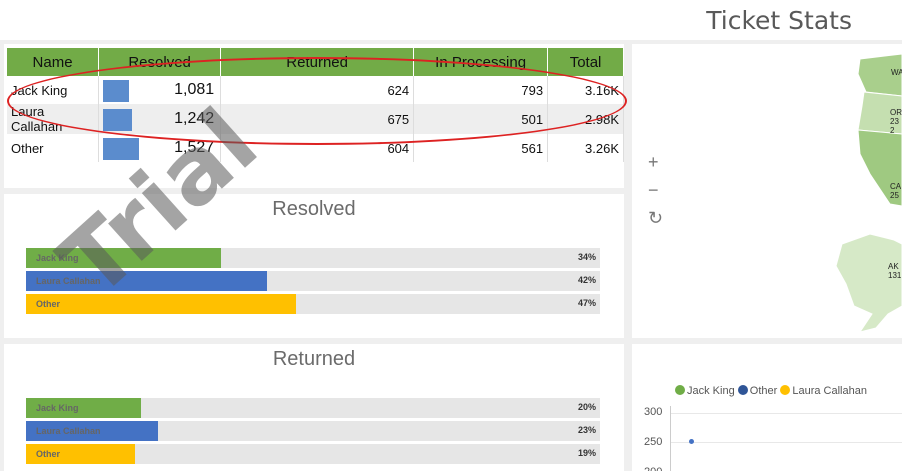 The image size is (902, 471). What do you see at coordinates (586, 407) in the screenshot?
I see `bar-percent: 20%` at bounding box center [586, 407].